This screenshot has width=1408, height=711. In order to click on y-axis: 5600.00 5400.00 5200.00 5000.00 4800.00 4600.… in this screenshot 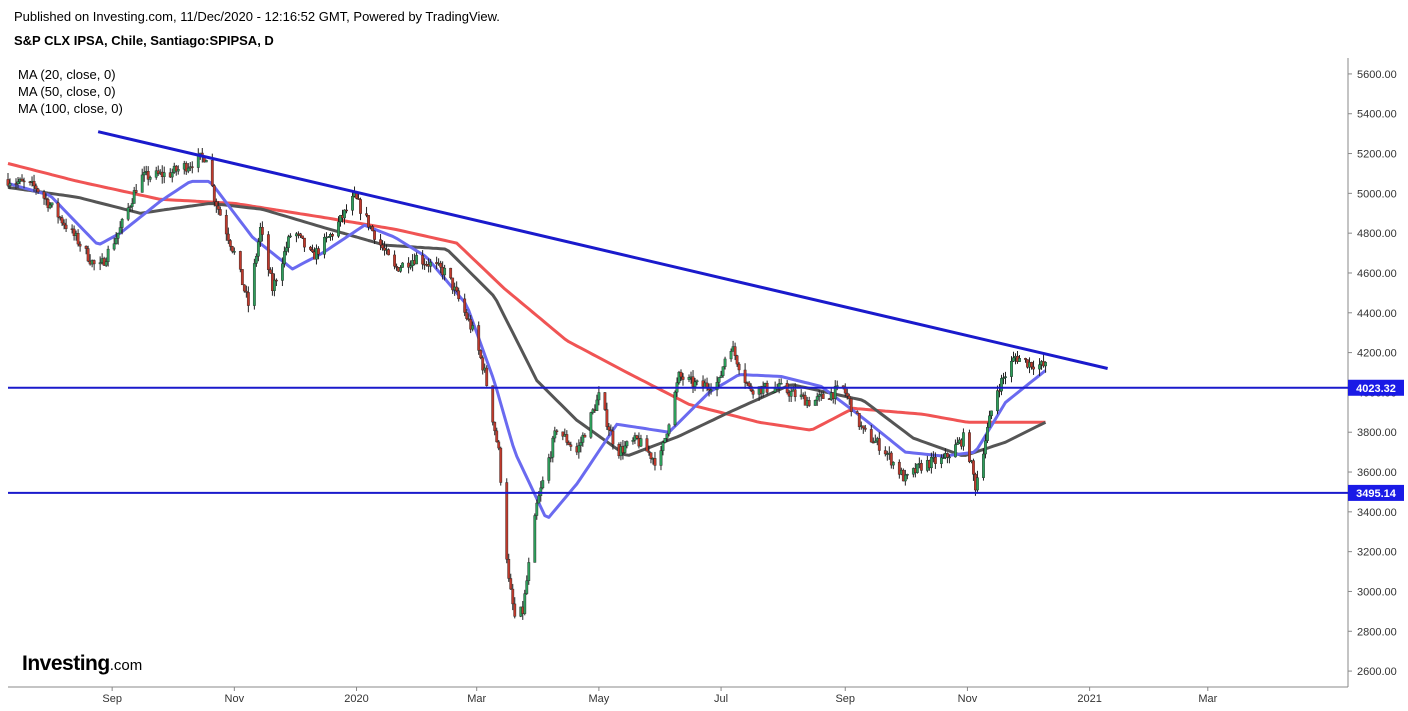, I will do `click(1376, 373)`.